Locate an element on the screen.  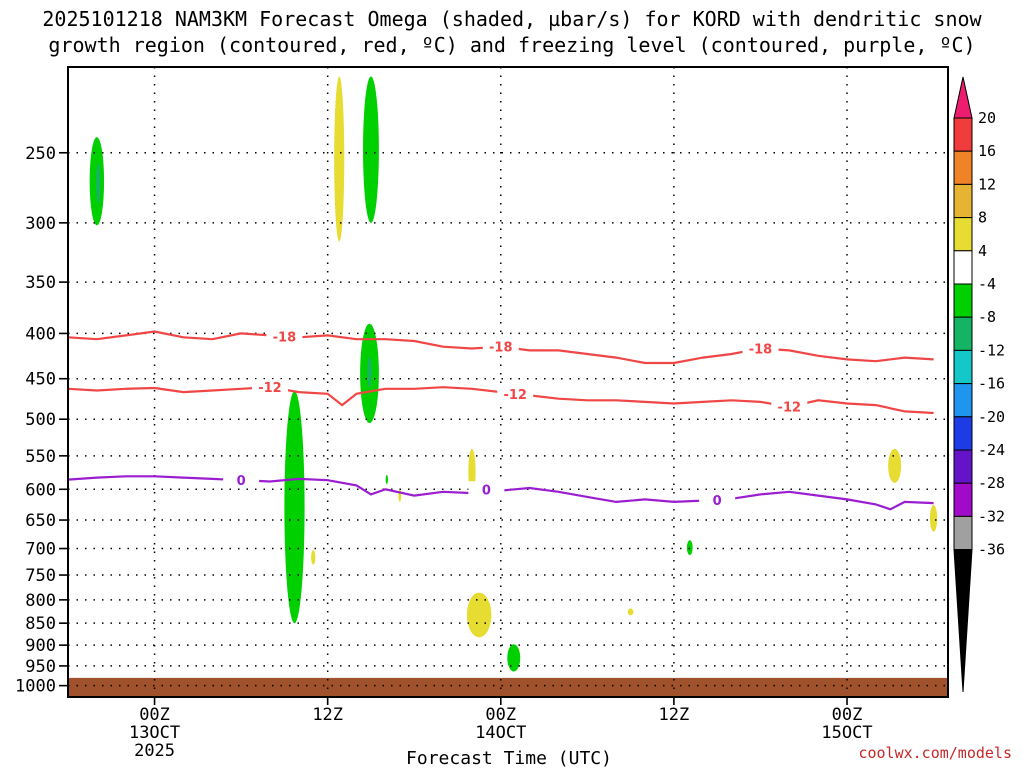
contour-label-1-0: -12 is located at coordinates (270, 388).